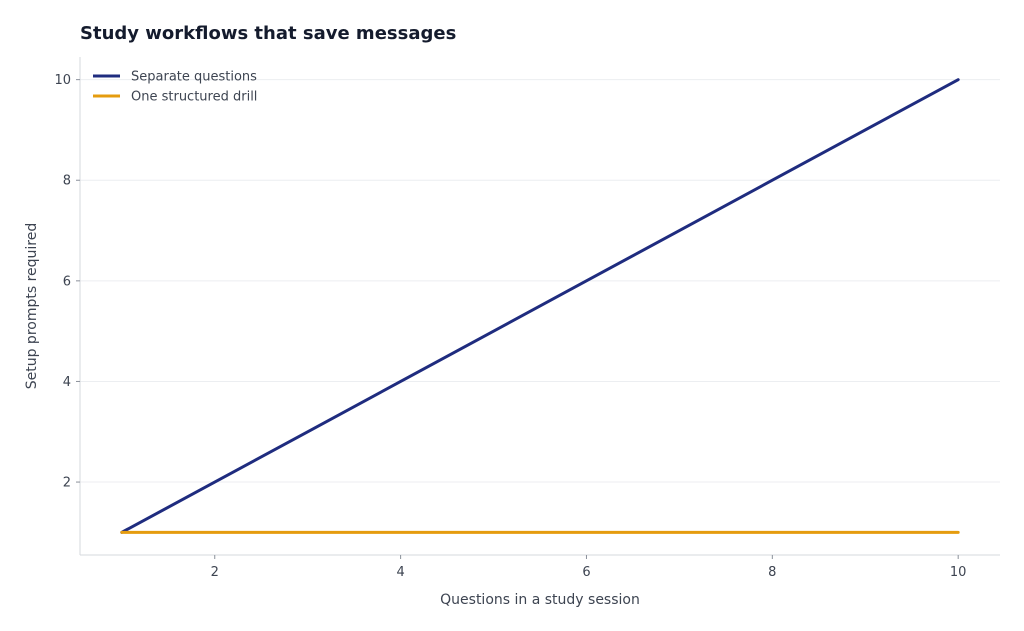 This screenshot has height=631, width=1024. Describe the element at coordinates (540, 600) in the screenshot. I see `x-axis-label: Questions in a study session` at that location.